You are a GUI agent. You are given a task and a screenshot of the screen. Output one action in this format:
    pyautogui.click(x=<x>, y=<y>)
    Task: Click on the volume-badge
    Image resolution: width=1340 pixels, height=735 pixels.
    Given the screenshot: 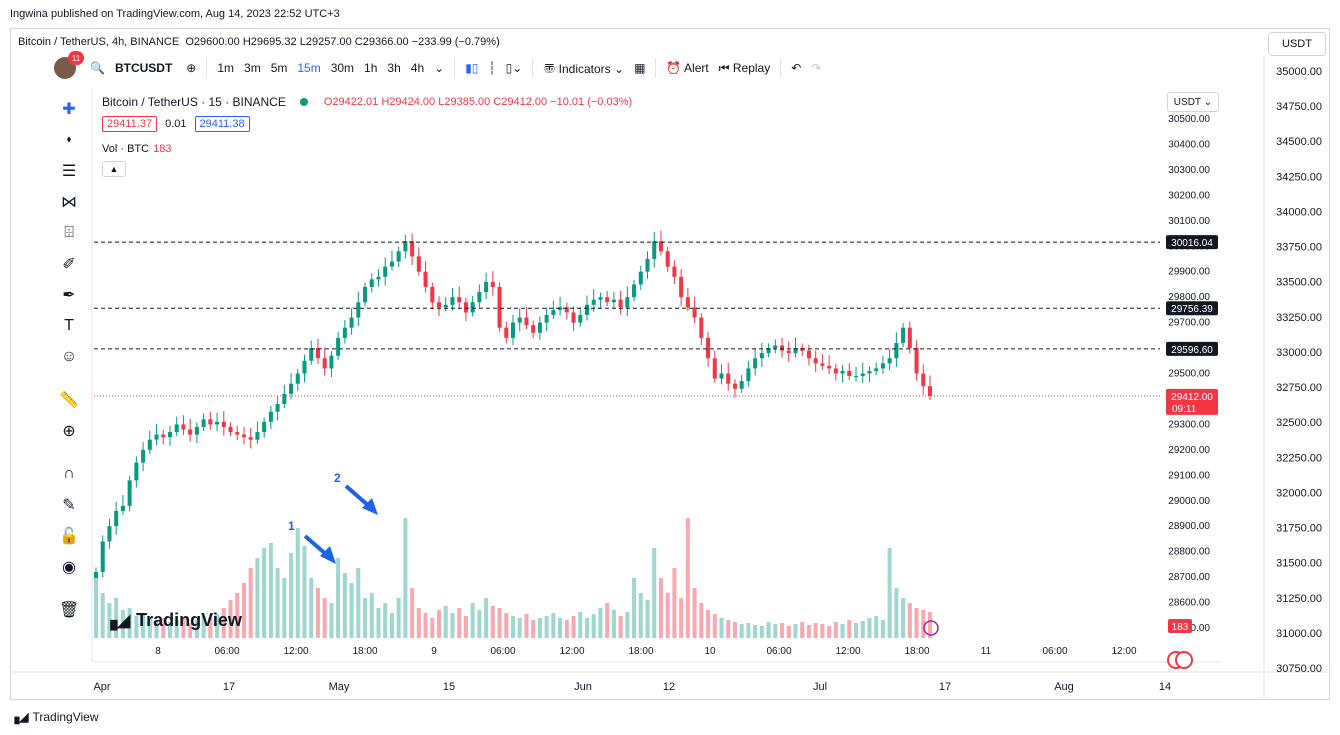 What is the action you would take?
    pyautogui.click(x=1180, y=626)
    